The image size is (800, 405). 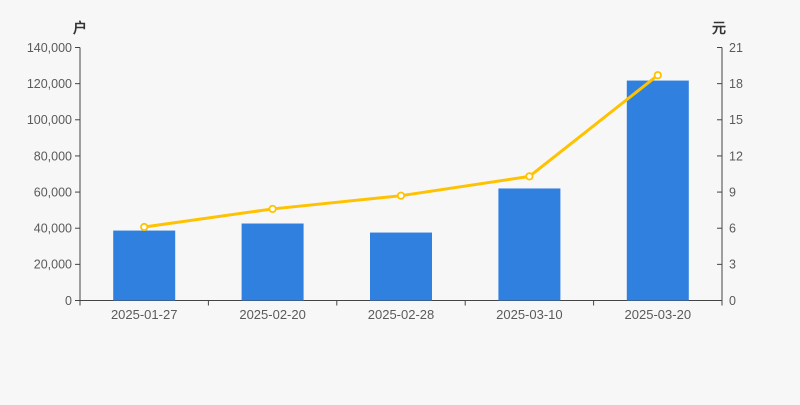 What do you see at coordinates (144, 314) in the screenshot?
I see `x-axis-category-label: 2025-01-27` at bounding box center [144, 314].